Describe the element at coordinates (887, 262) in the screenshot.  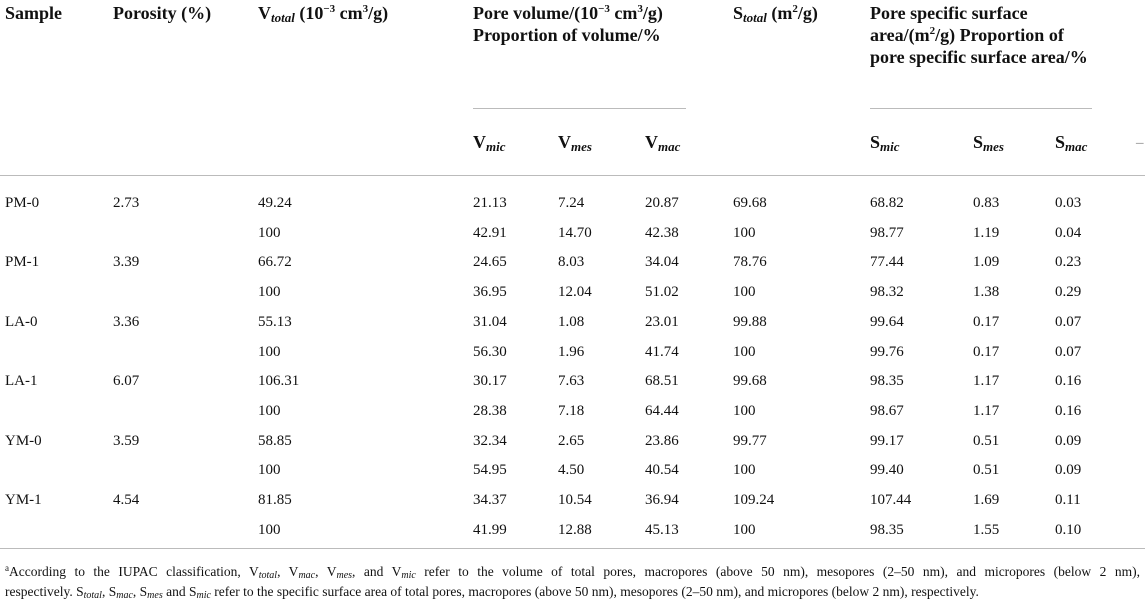
I see `table-cell: 77.44` at that location.